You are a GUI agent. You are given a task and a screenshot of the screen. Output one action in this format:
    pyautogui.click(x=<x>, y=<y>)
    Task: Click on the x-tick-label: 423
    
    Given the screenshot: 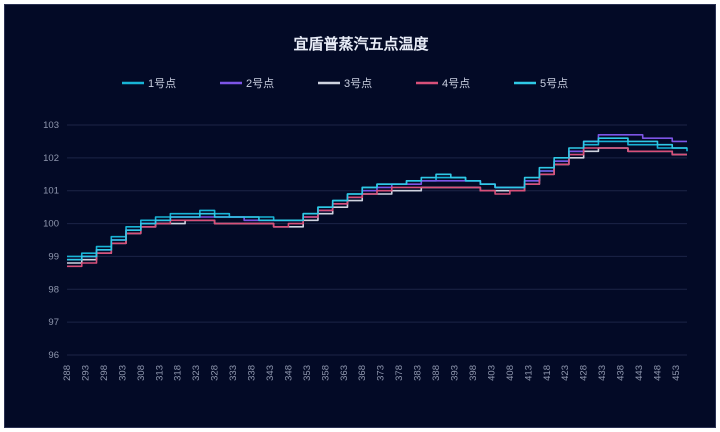 What is the action you would take?
    pyautogui.click(x=565, y=373)
    